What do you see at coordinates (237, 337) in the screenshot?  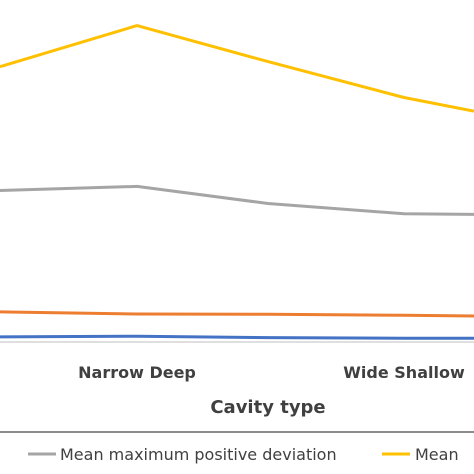 I see `series-line-blue` at bounding box center [237, 337].